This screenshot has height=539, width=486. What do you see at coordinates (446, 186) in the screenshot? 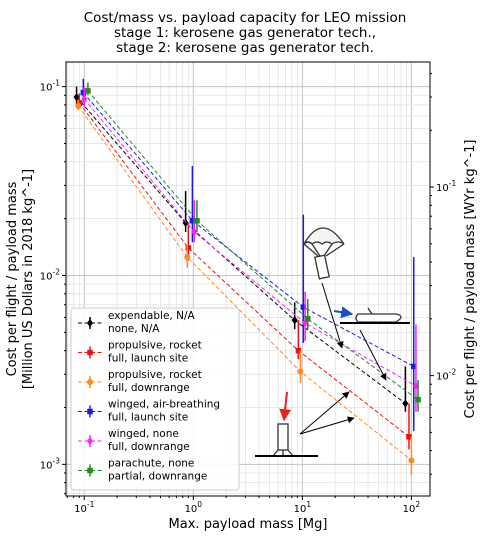
I see `right-y-tick-label: 10⁻¹` at bounding box center [446, 186].